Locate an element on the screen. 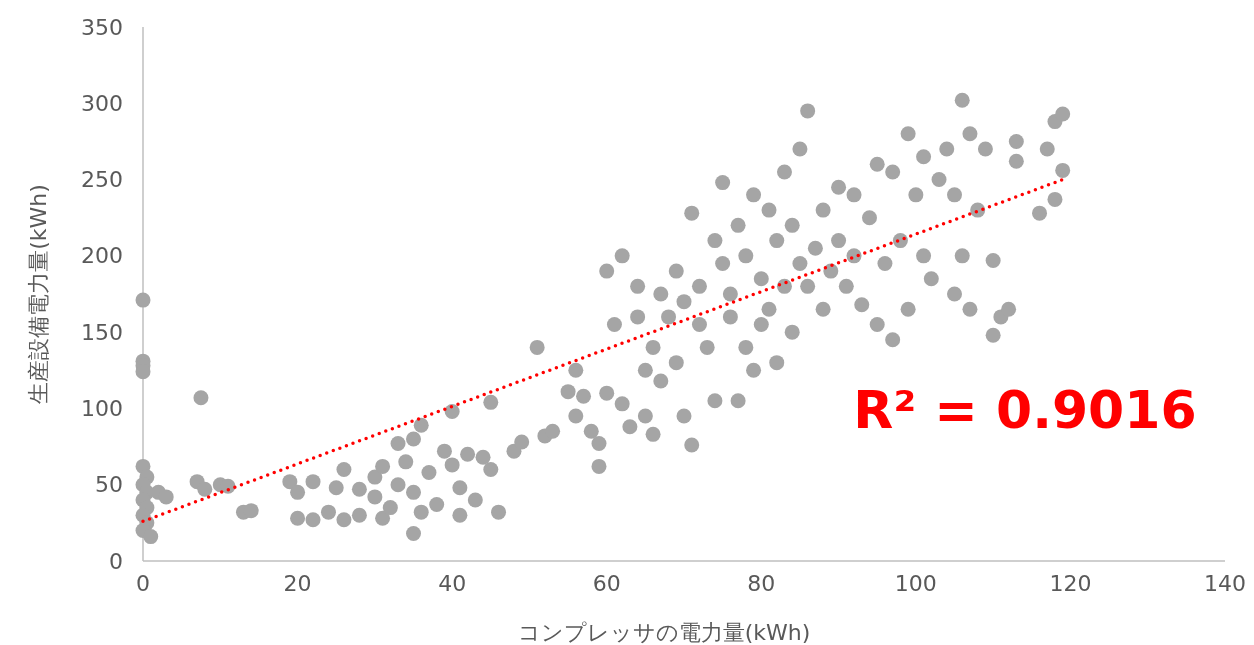 This screenshot has width=1254, height=645. y-tick-label: 100 is located at coordinates (102, 408).